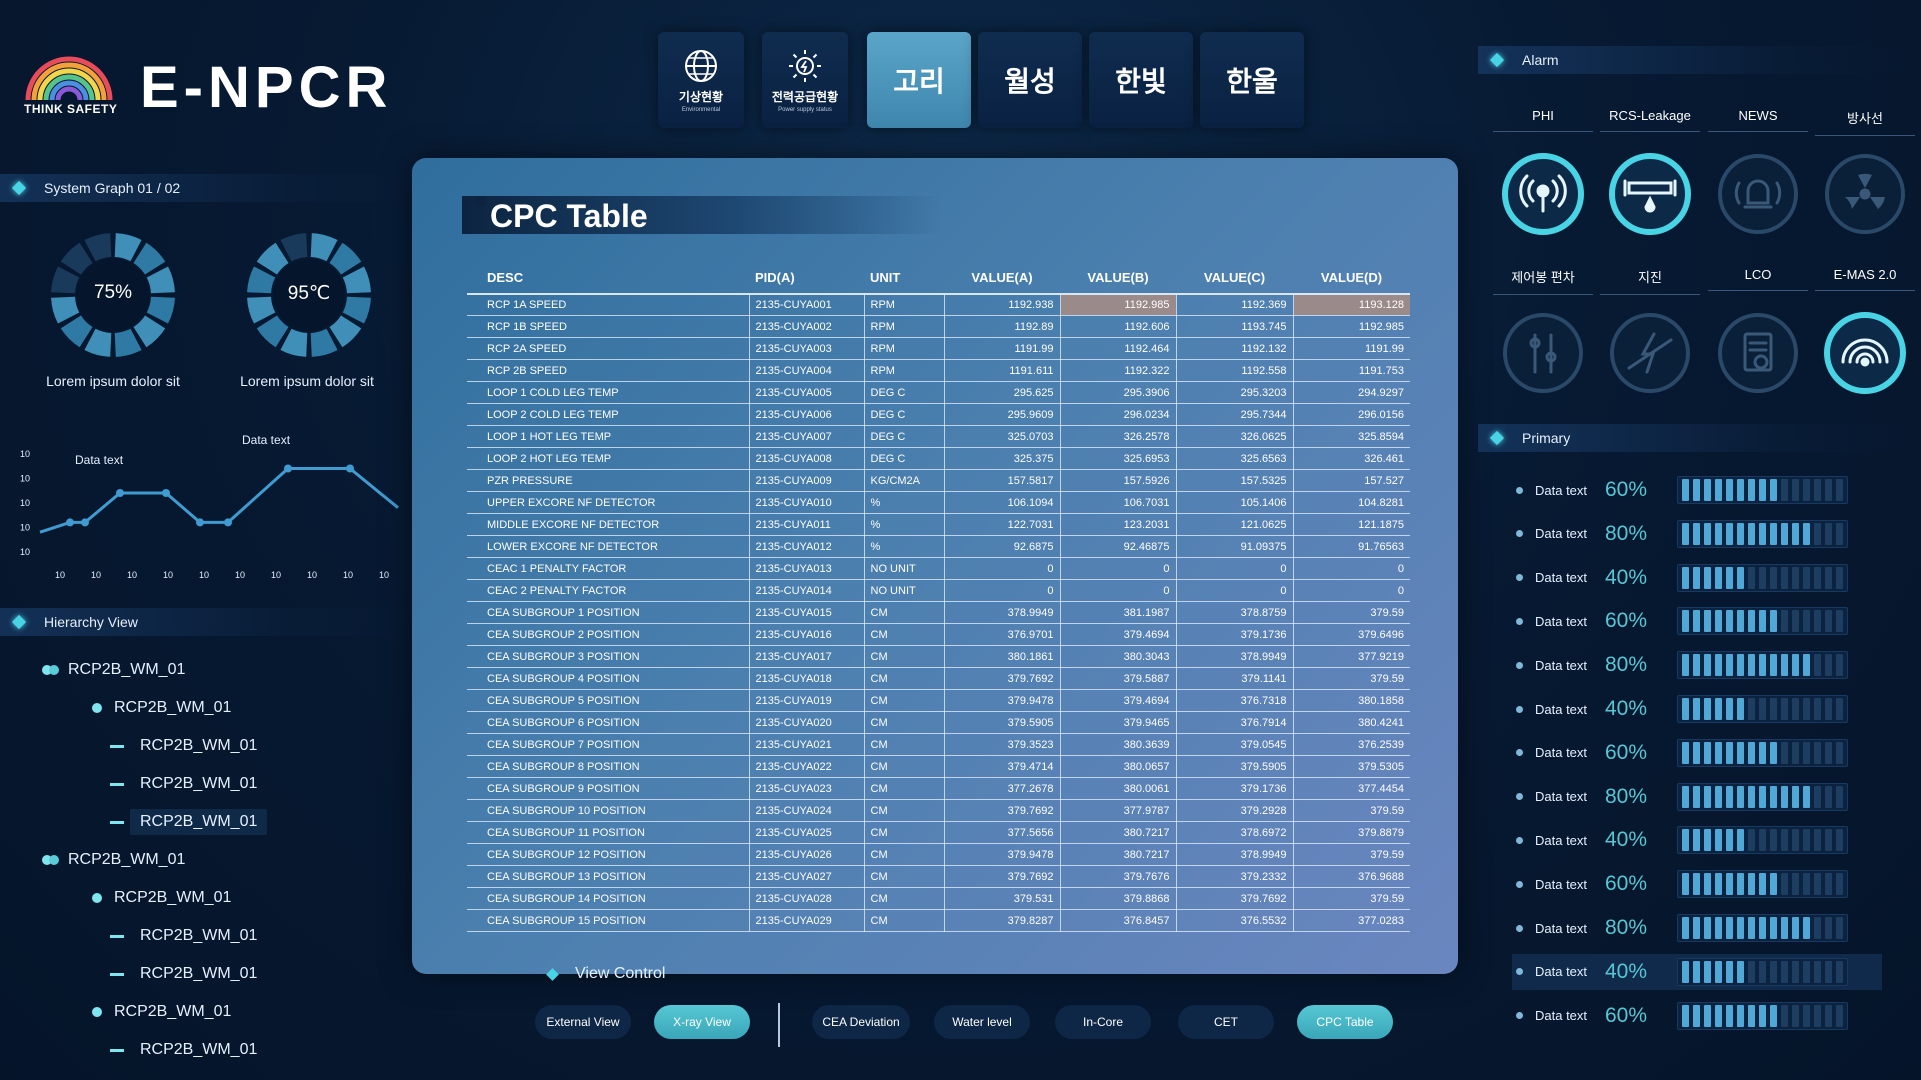  What do you see at coordinates (1351, 349) in the screenshot?
I see `table-cell: 1191.99` at bounding box center [1351, 349].